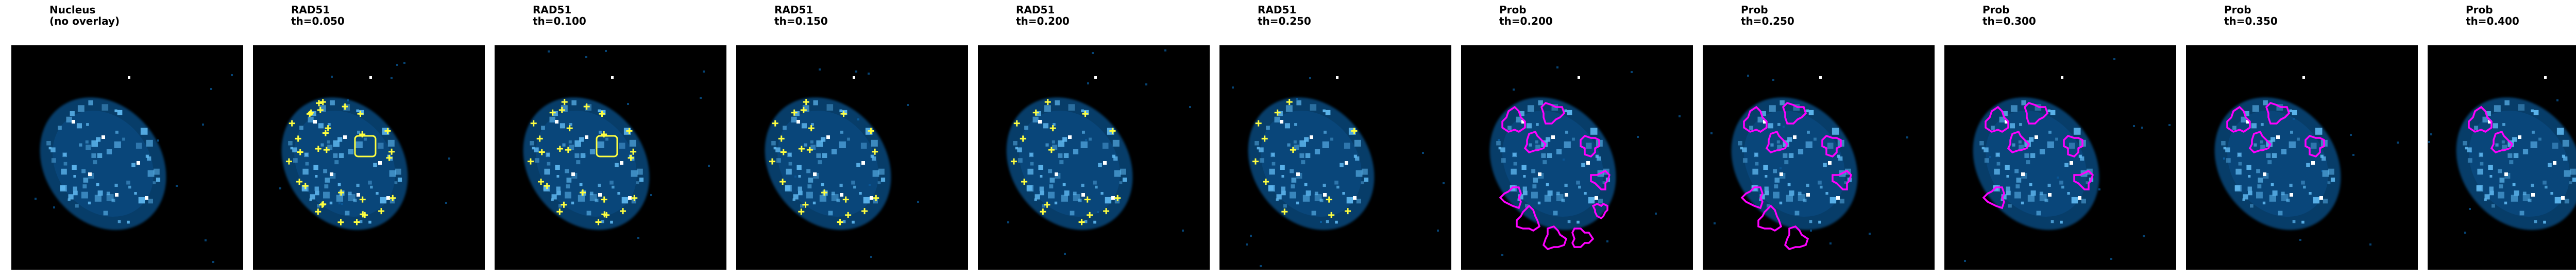 The image size is (2576, 280). What do you see at coordinates (2492, 21) in the screenshot?
I see `panel-subtitle: th=0.400` at bounding box center [2492, 21].